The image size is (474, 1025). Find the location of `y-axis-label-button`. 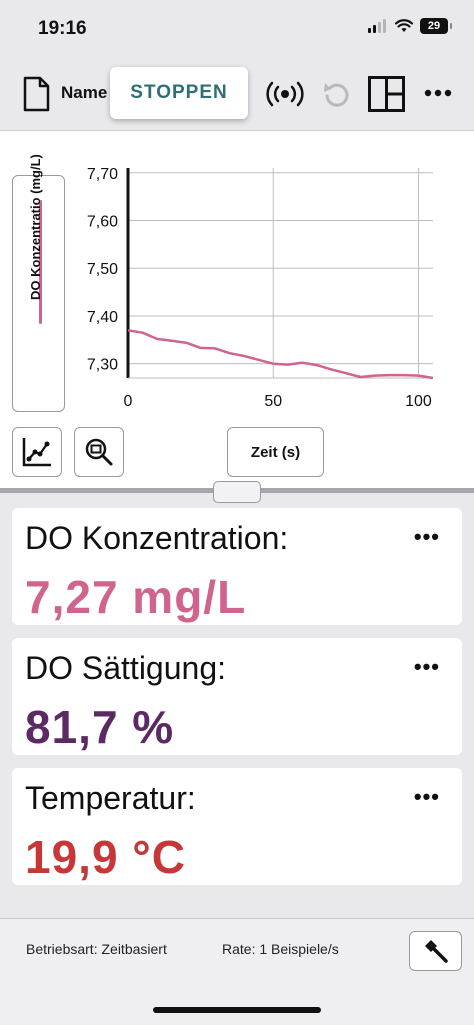

y-axis-label-button is located at coordinates (38, 293).